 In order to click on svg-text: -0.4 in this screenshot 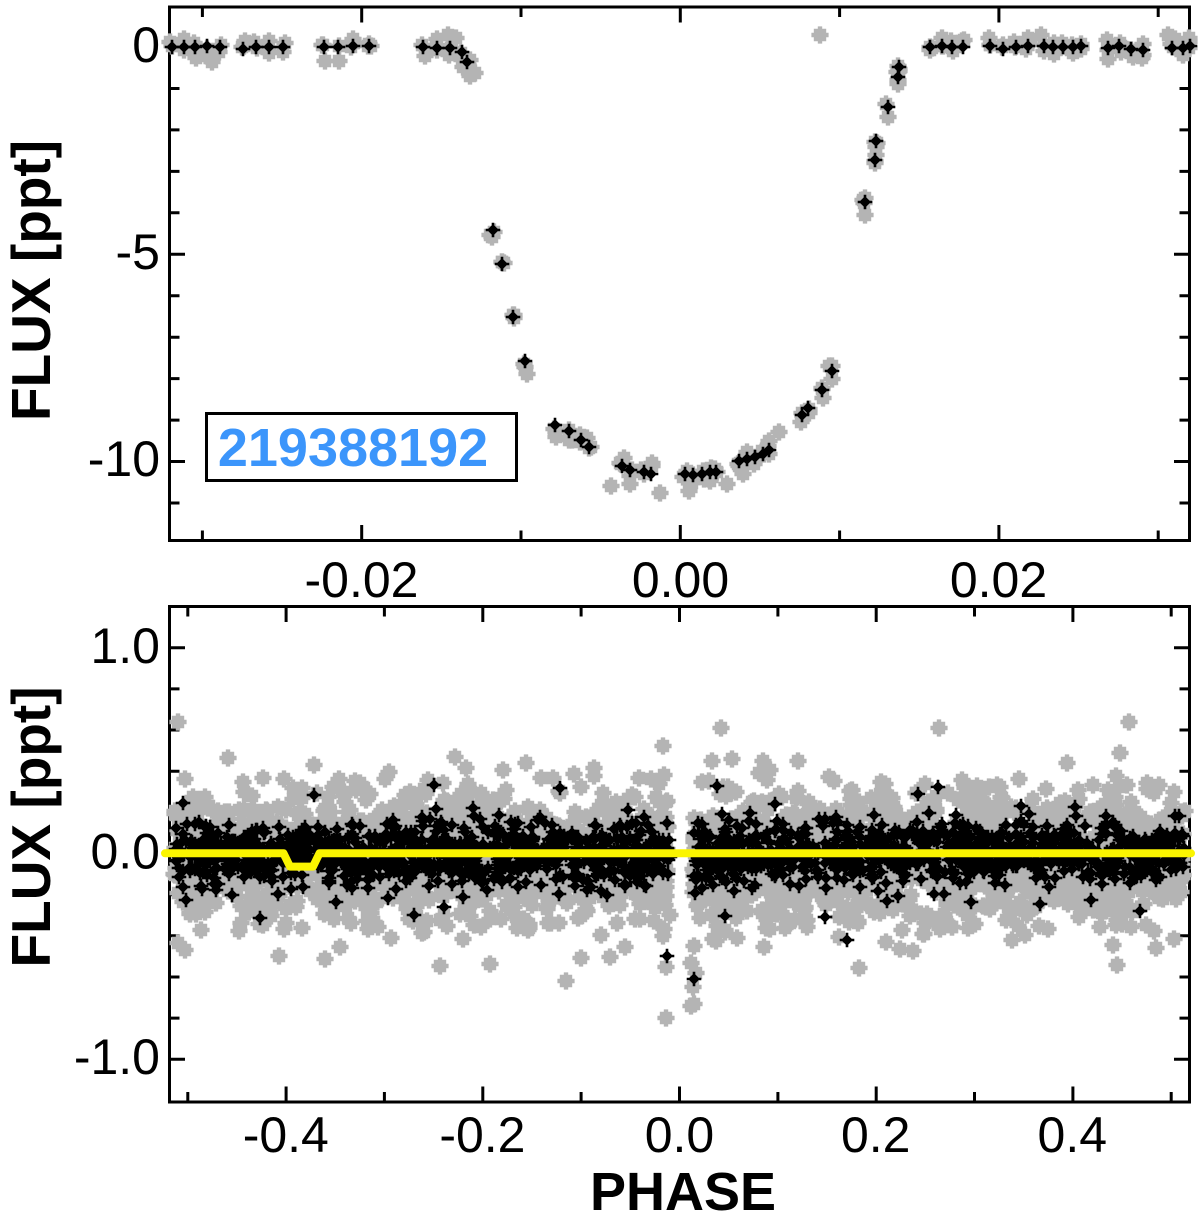, I will do `click(286, 1135)`.